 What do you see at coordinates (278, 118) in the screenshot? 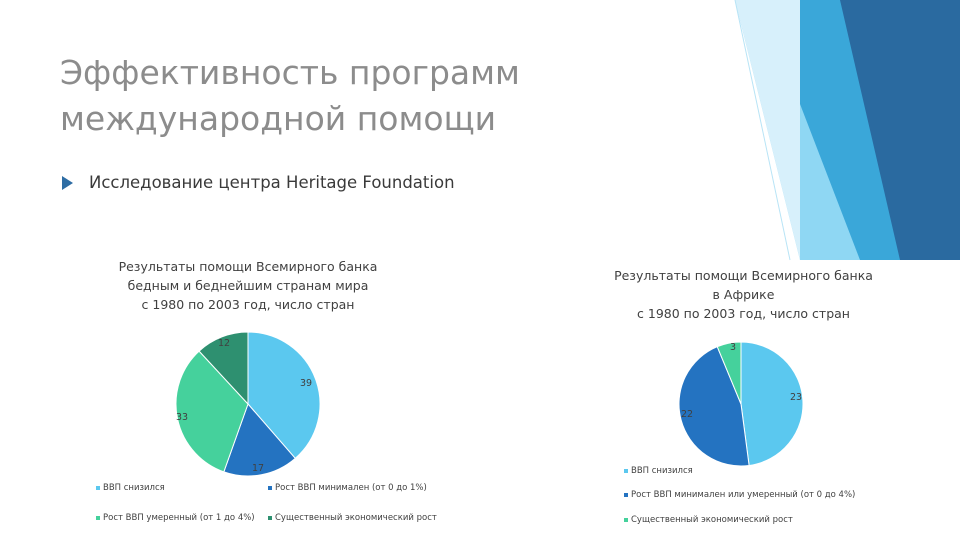
I see `page-title-line2: международной помощи` at bounding box center [278, 118].